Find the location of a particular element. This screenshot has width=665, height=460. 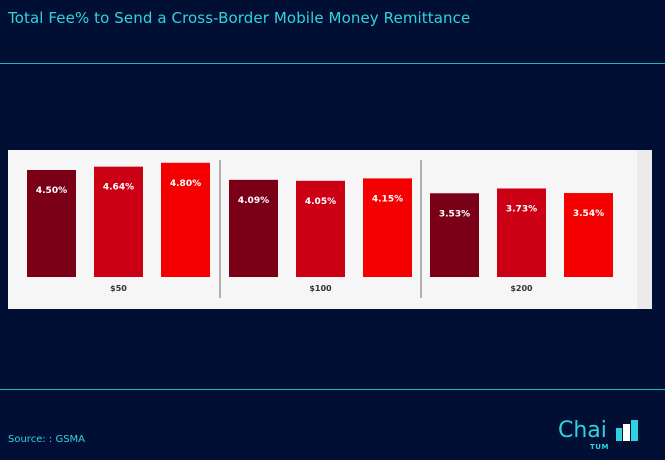

category-label: $100 is located at coordinates (320, 288).